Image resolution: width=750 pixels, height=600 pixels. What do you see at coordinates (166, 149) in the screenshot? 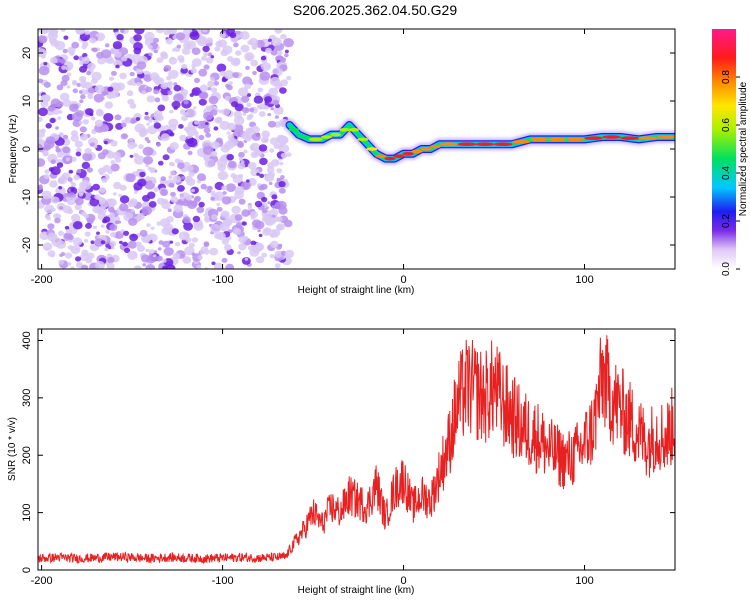
I see `noise-region` at bounding box center [166, 149].